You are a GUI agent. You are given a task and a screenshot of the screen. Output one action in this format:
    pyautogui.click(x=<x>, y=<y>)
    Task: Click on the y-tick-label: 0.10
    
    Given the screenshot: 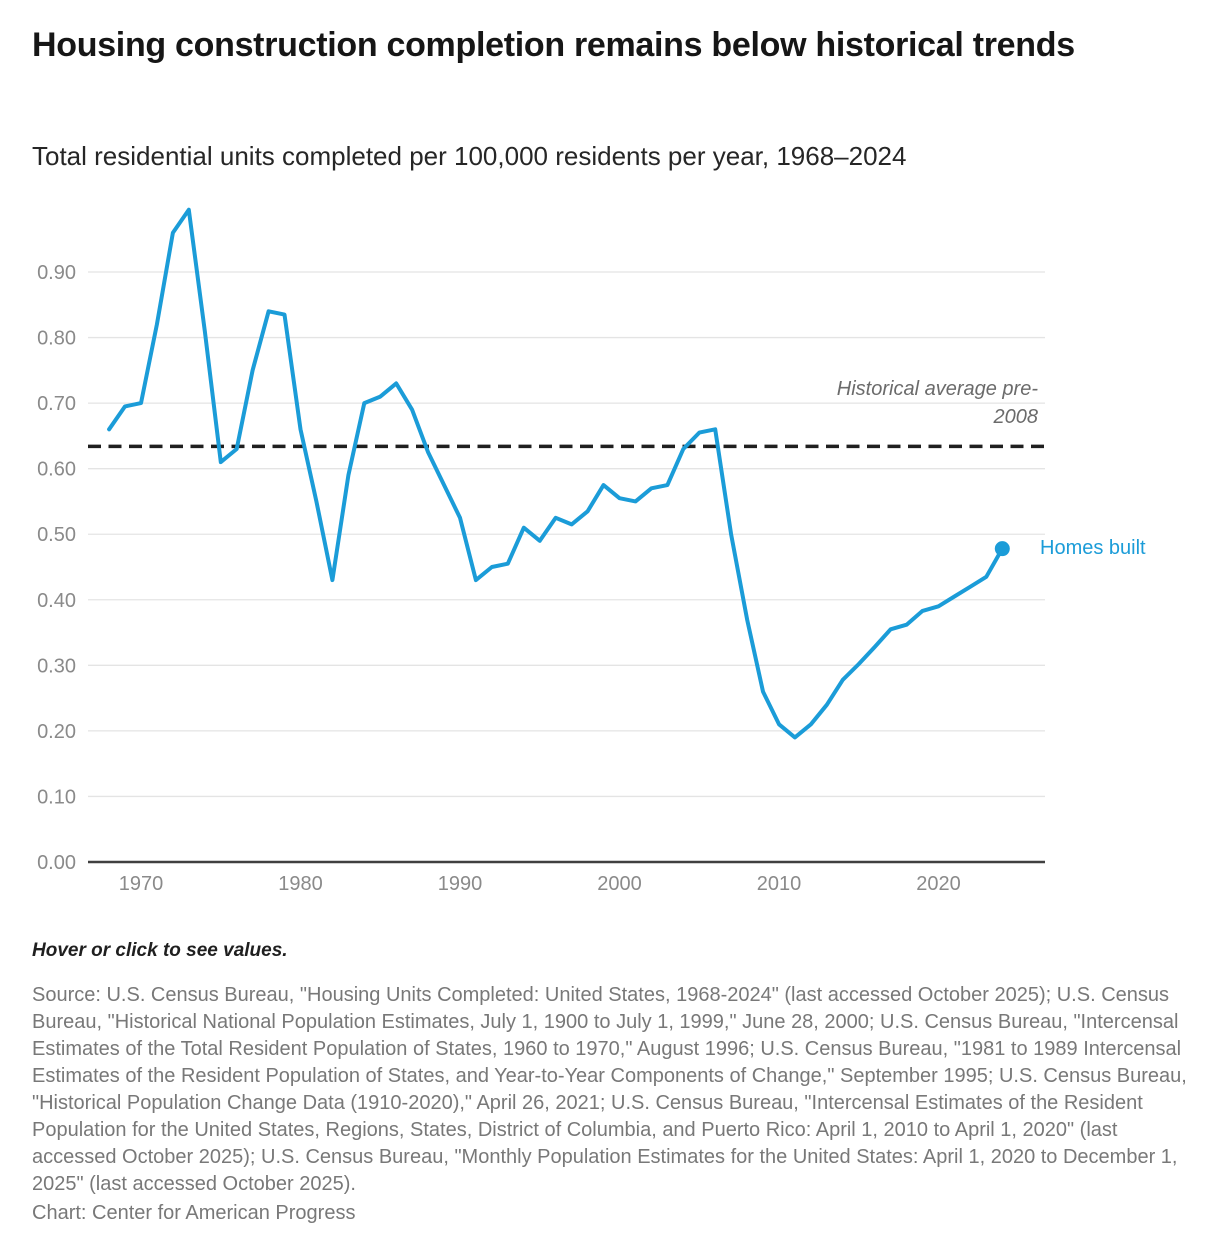 What is the action you would take?
    pyautogui.click(x=56, y=797)
    